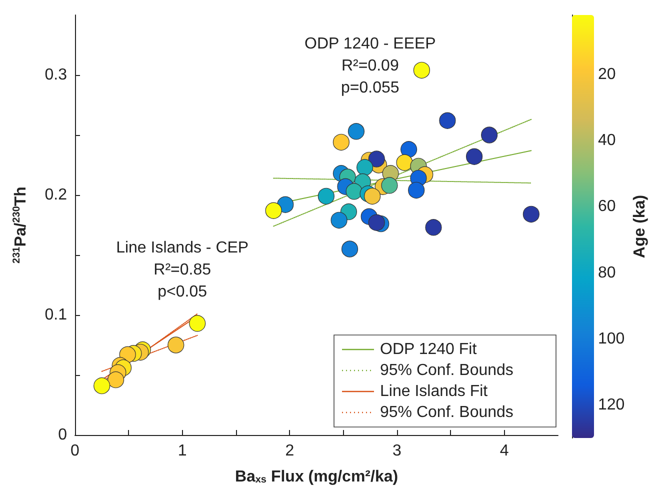 The height and width of the screenshot is (497, 649). What do you see at coordinates (429, 349) in the screenshot?
I see `legend-label: ODP 1240 Fit` at bounding box center [429, 349].